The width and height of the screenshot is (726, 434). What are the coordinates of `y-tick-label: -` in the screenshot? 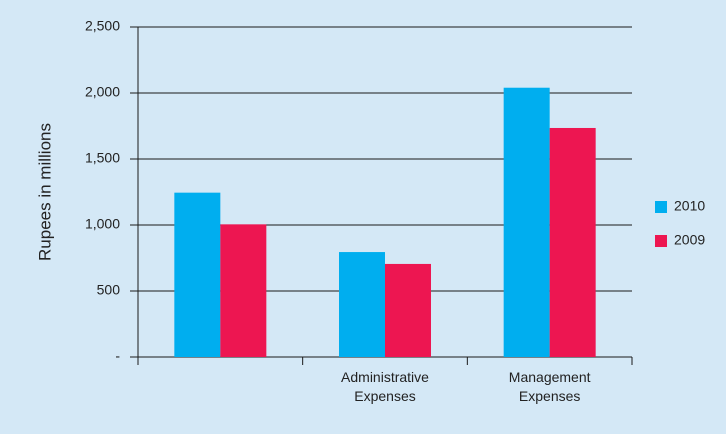 It's located at (117, 356).